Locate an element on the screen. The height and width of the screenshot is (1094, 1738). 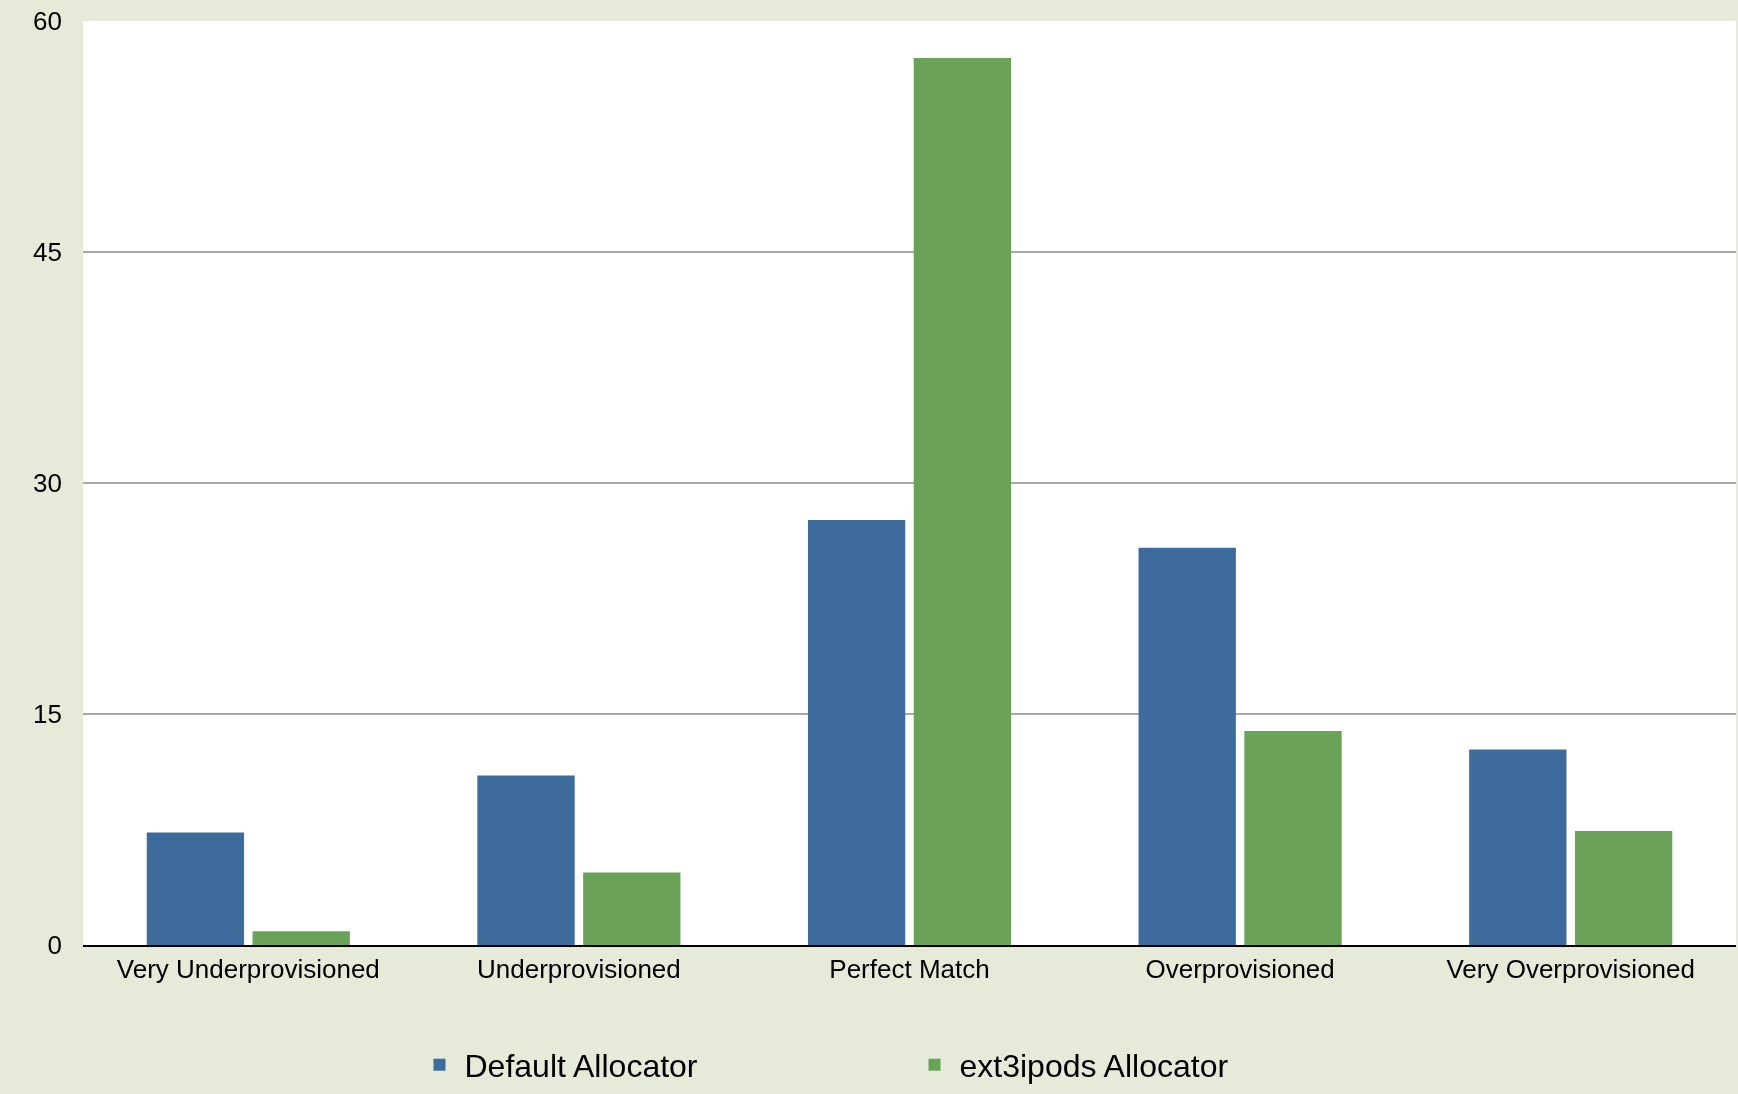
y-tick-label: 45 is located at coordinates (47, 252).